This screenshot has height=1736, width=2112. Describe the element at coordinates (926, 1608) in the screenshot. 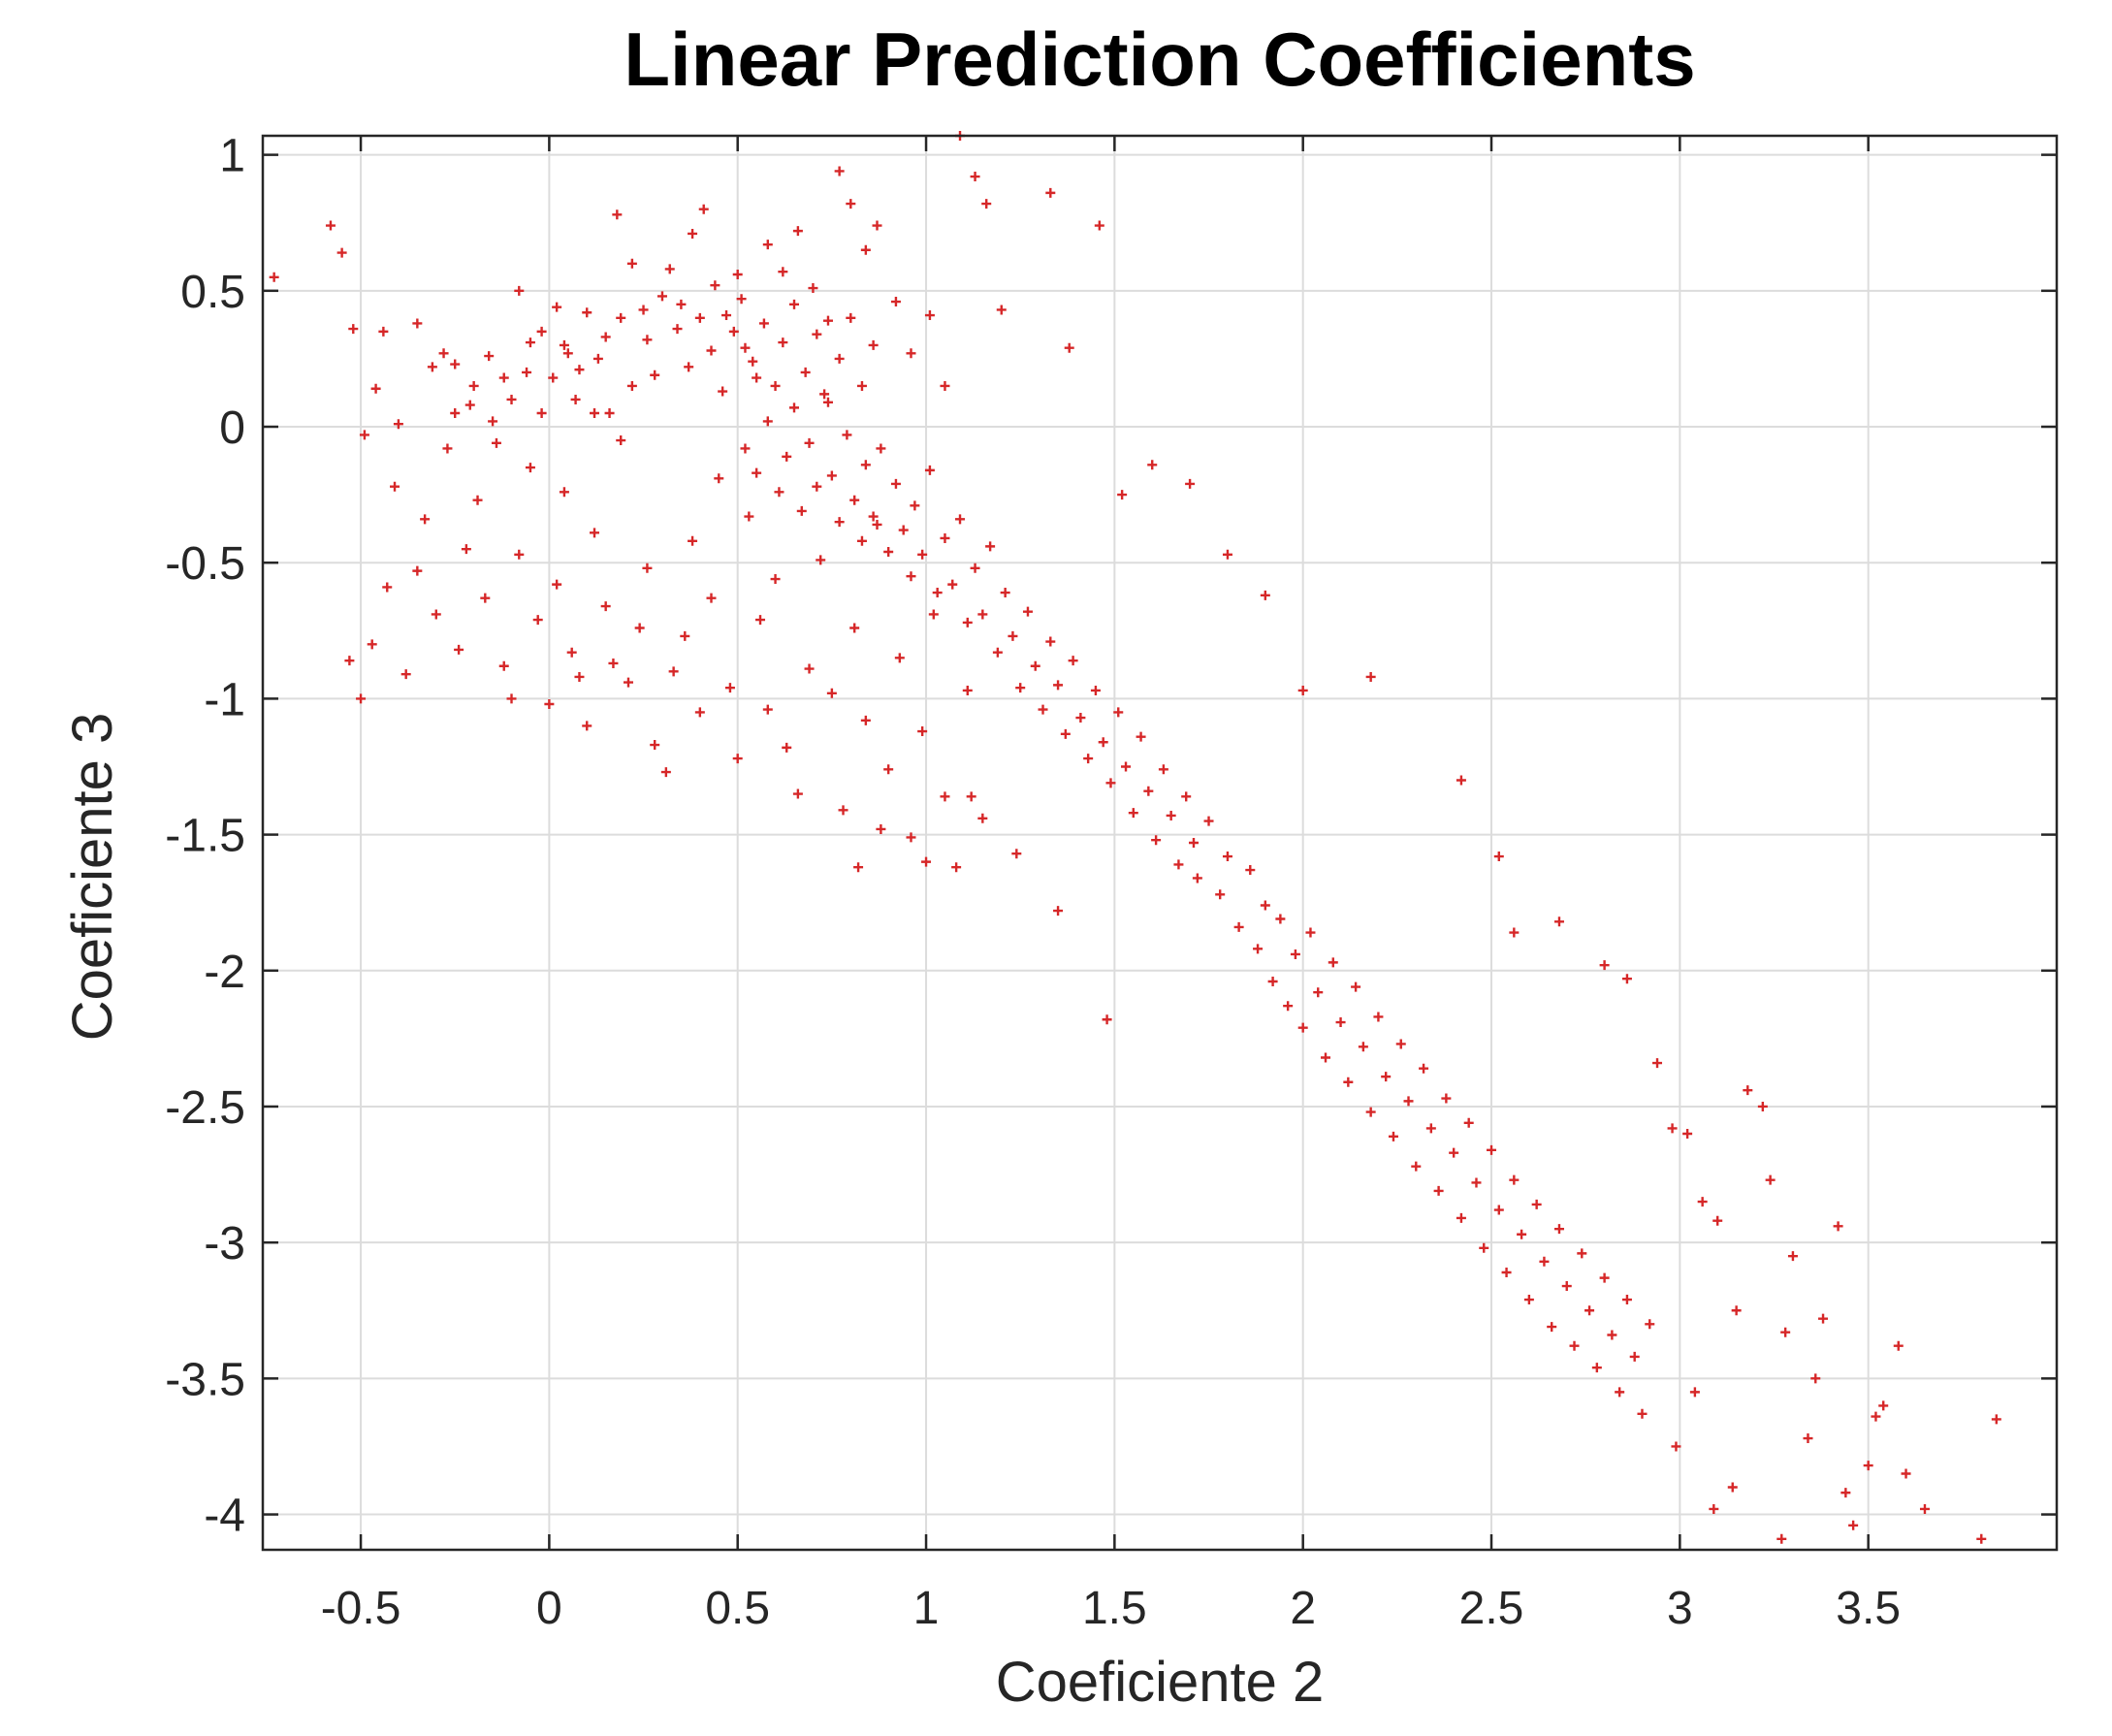

I see `x-tick-label: 1` at that location.